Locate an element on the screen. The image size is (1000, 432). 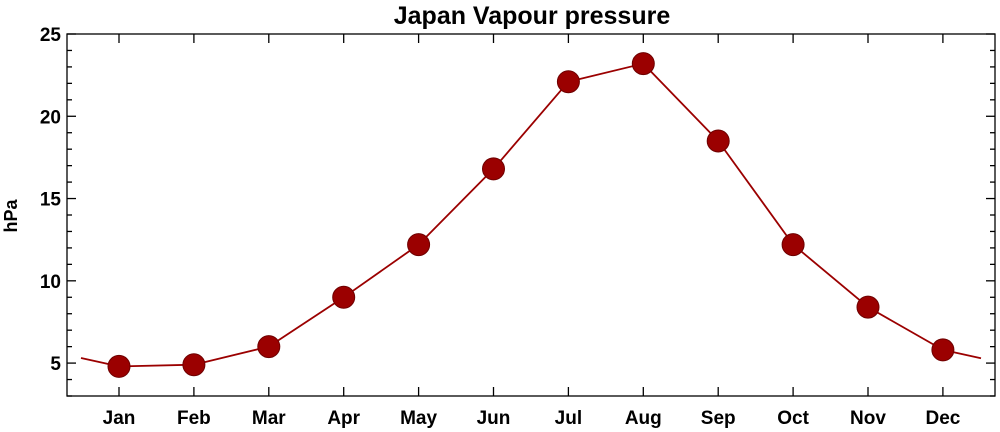
data-point-jan is located at coordinates (119, 366).